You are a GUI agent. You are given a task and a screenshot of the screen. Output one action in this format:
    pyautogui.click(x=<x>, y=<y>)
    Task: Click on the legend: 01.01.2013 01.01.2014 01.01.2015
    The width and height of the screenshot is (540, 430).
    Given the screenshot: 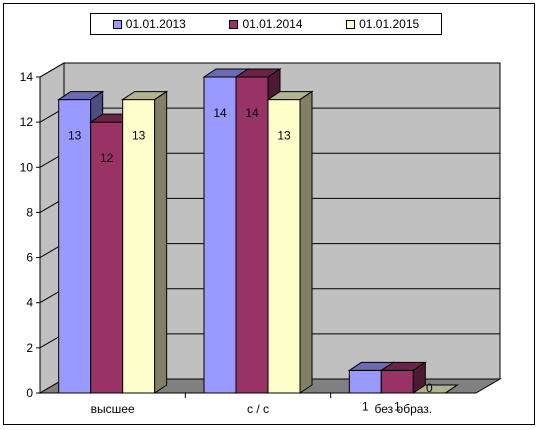 What is the action you would take?
    pyautogui.click(x=266, y=24)
    